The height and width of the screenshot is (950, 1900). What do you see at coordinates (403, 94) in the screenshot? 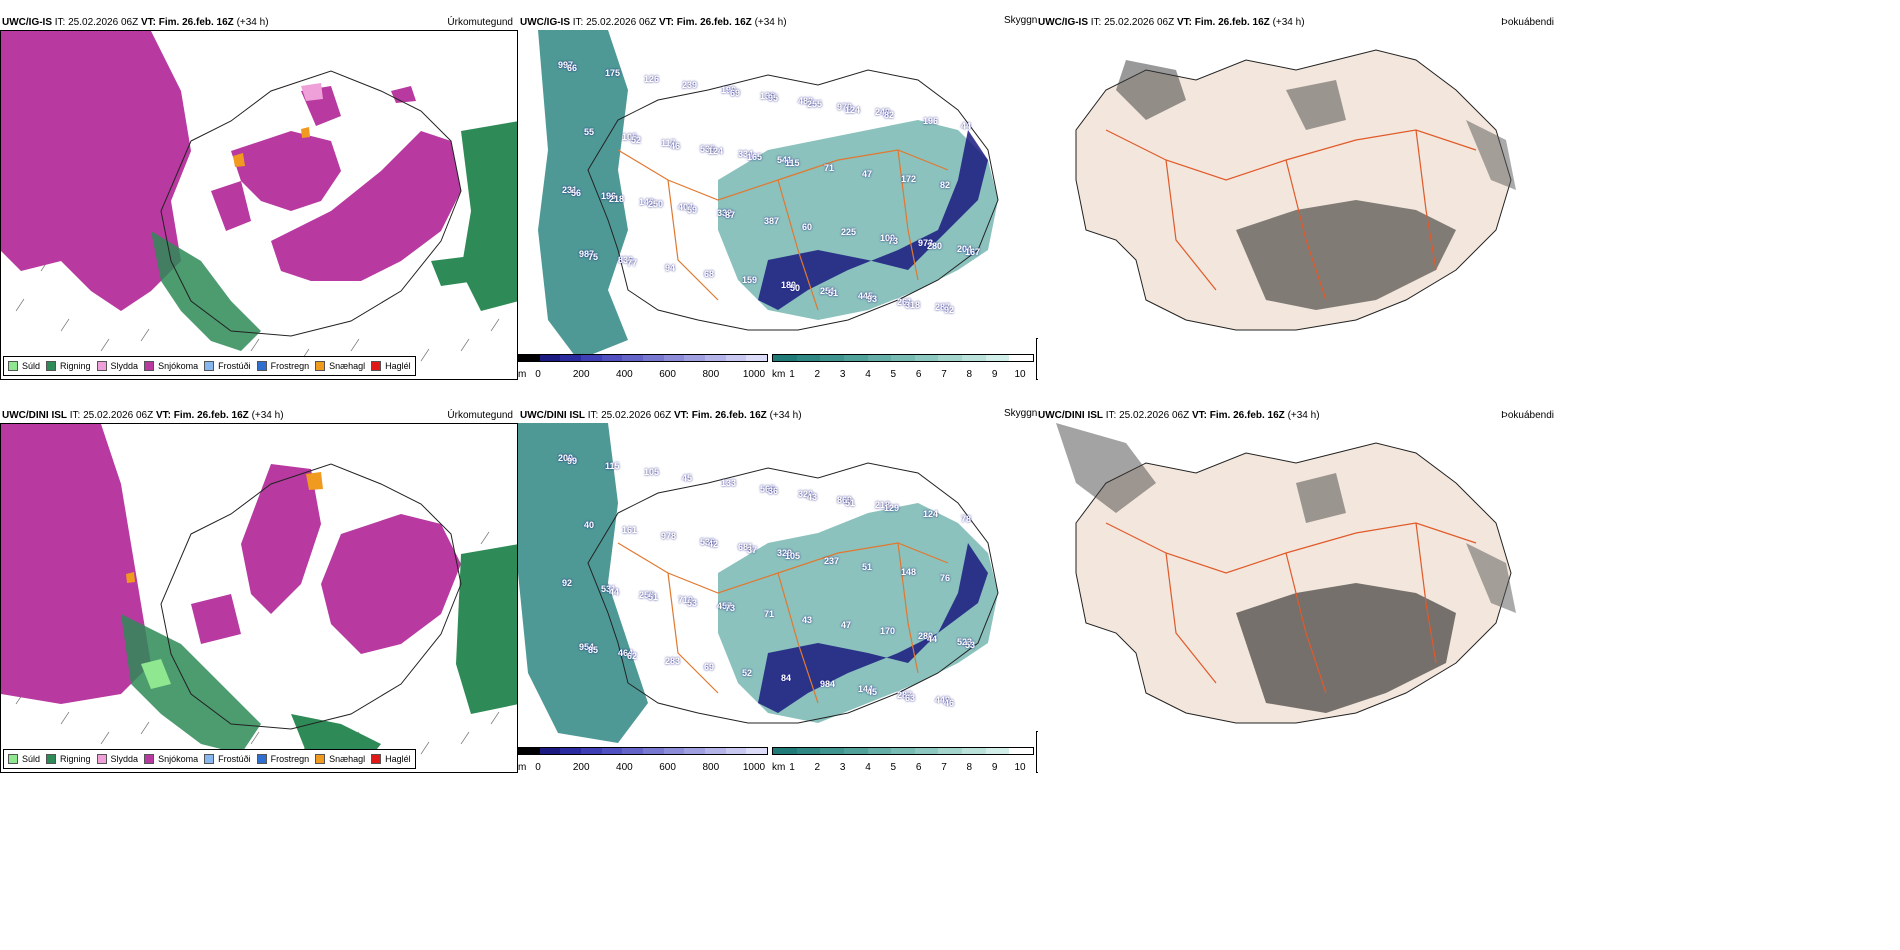
I see `snowfall-region` at bounding box center [403, 94].